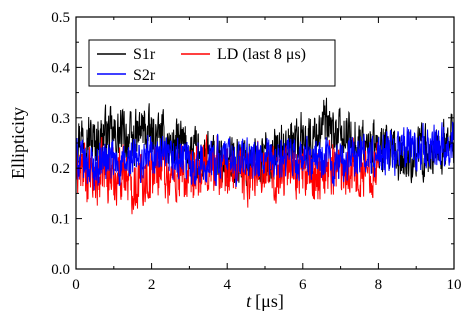 This screenshot has width=462, height=322. What do you see at coordinates (303, 285) in the screenshot?
I see `x-tick-label: 6` at bounding box center [303, 285].